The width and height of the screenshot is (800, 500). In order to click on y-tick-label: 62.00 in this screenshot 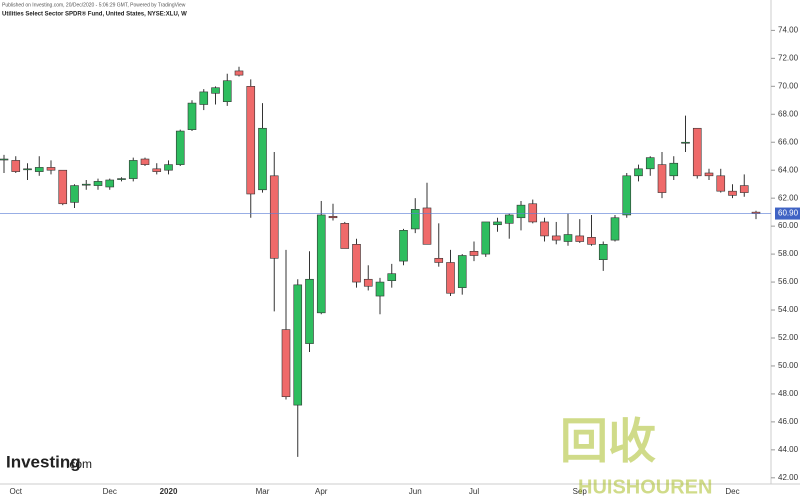, I will do `click(788, 197)`.